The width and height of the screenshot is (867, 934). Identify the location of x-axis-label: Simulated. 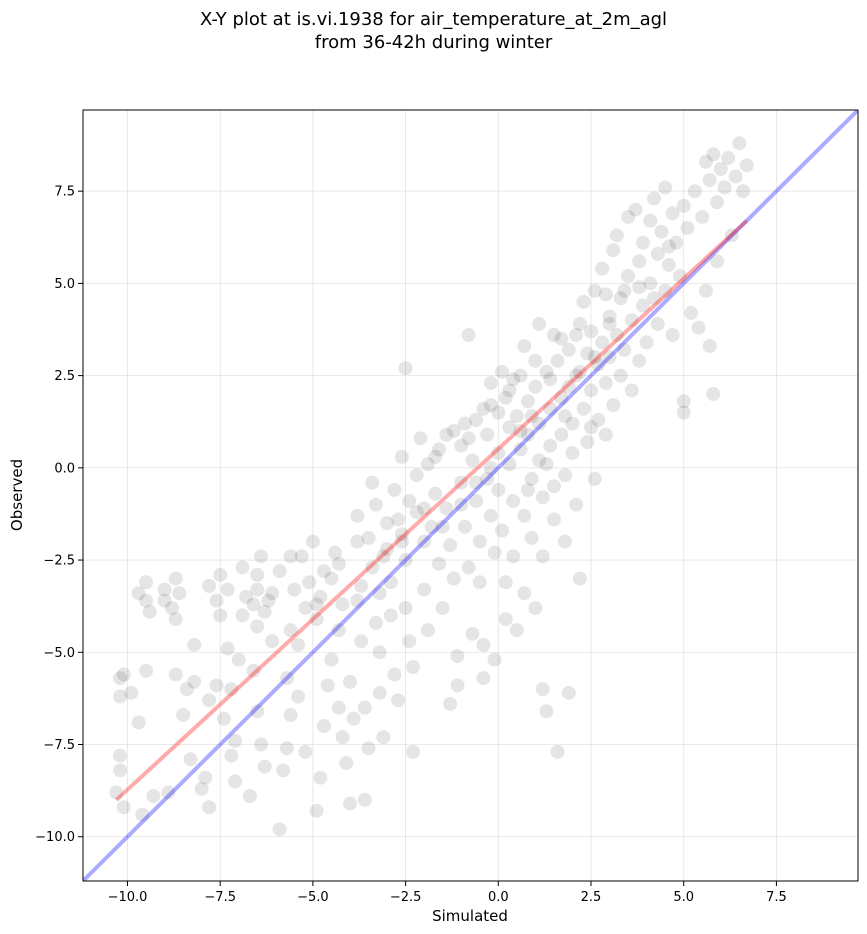
(470, 916).